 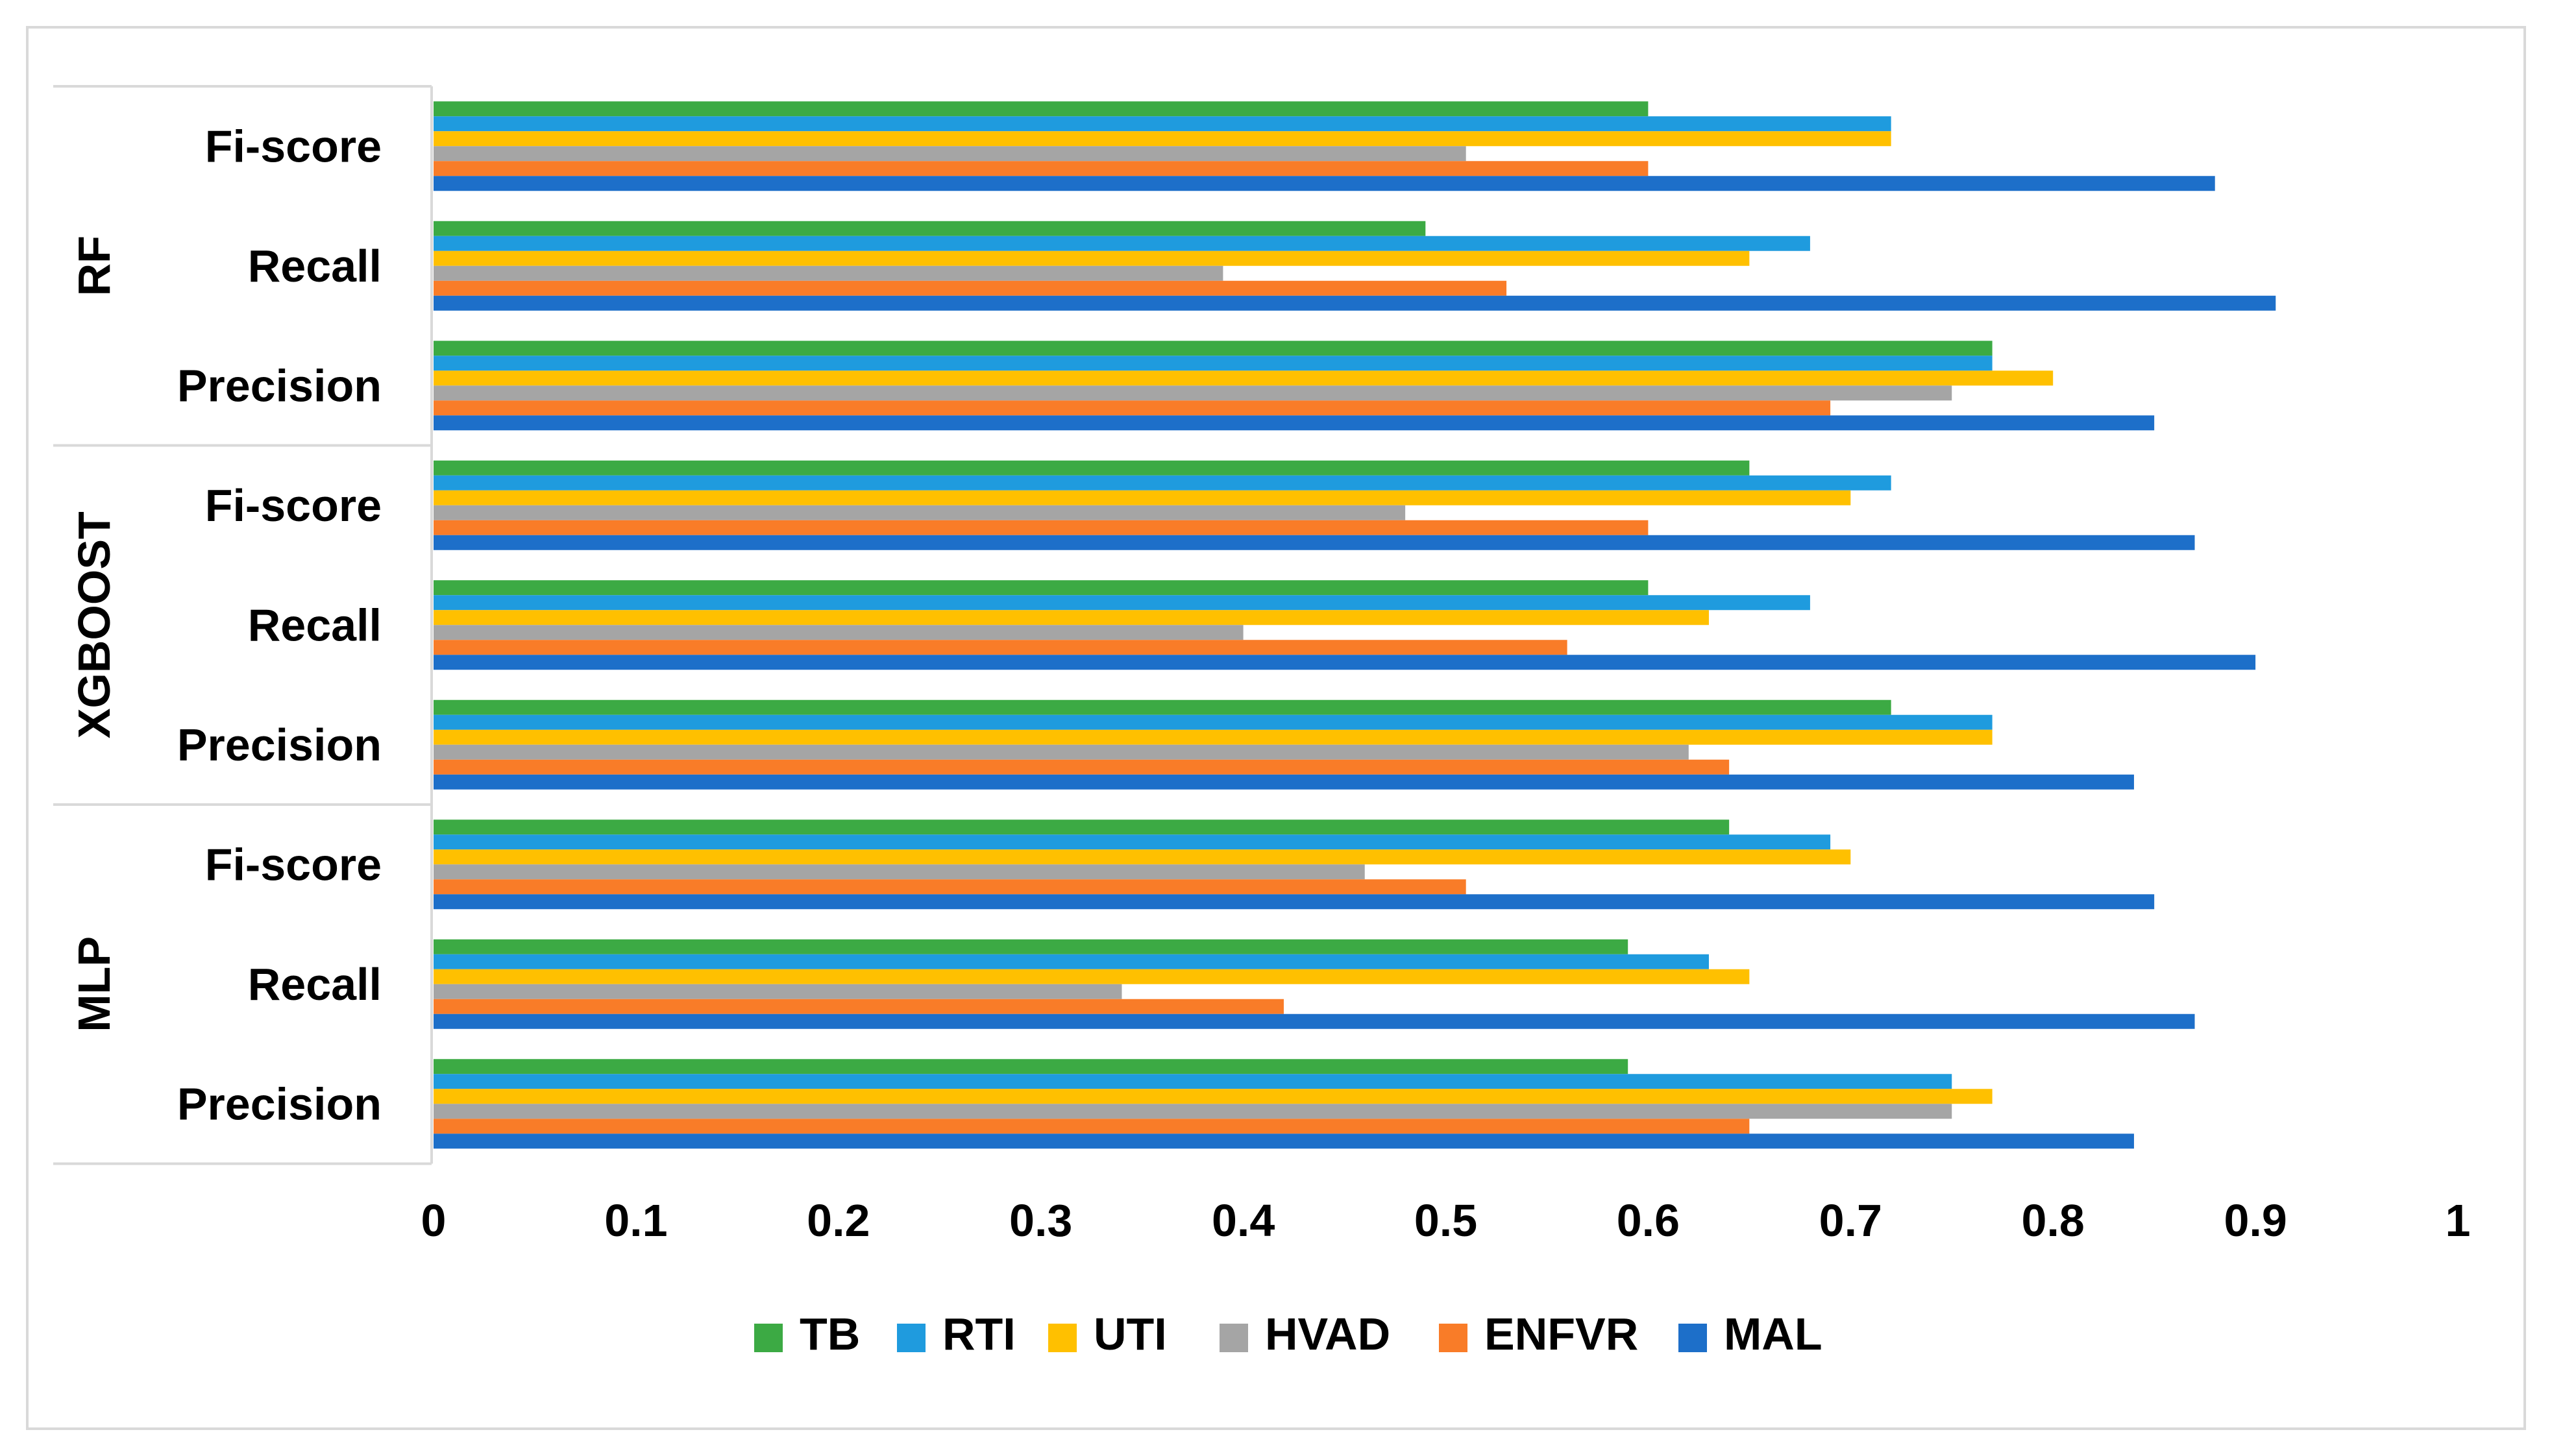 What do you see at coordinates (1163, 124) in the screenshot?
I see `bar-rf-fi-score-rti` at bounding box center [1163, 124].